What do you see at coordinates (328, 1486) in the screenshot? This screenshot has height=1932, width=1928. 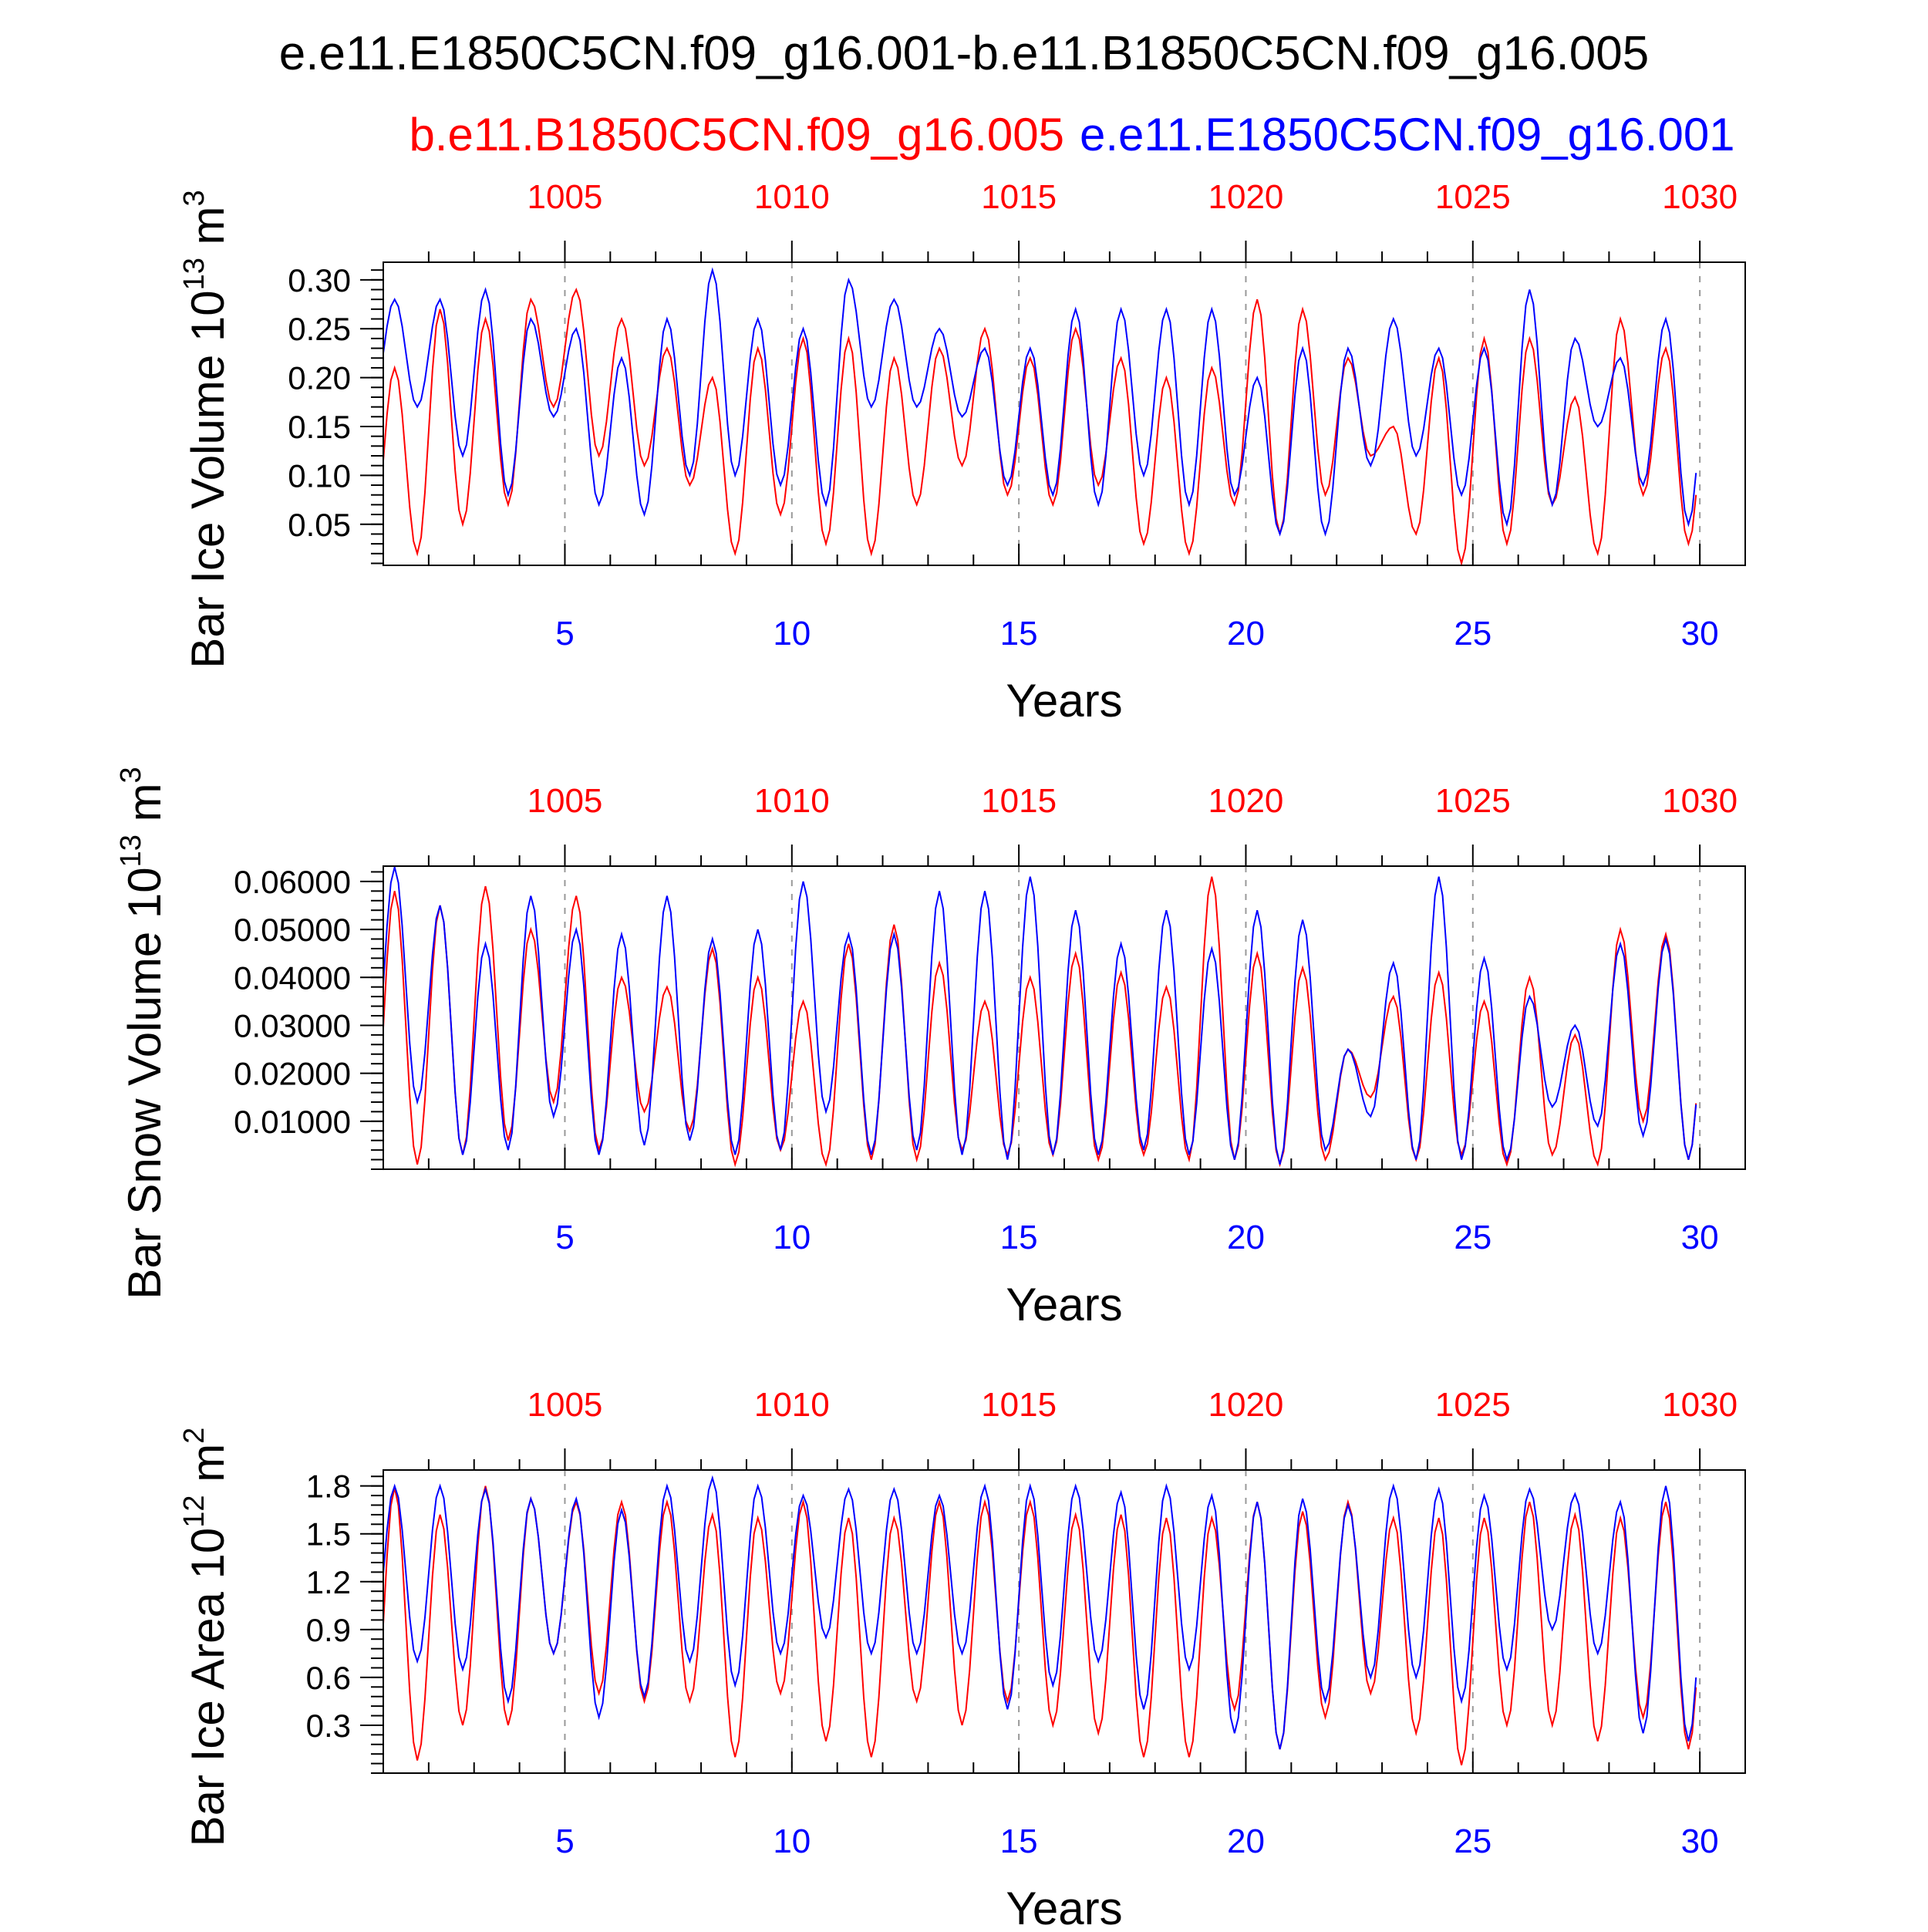 I see `y-tick-label: 1.8` at bounding box center [328, 1486].